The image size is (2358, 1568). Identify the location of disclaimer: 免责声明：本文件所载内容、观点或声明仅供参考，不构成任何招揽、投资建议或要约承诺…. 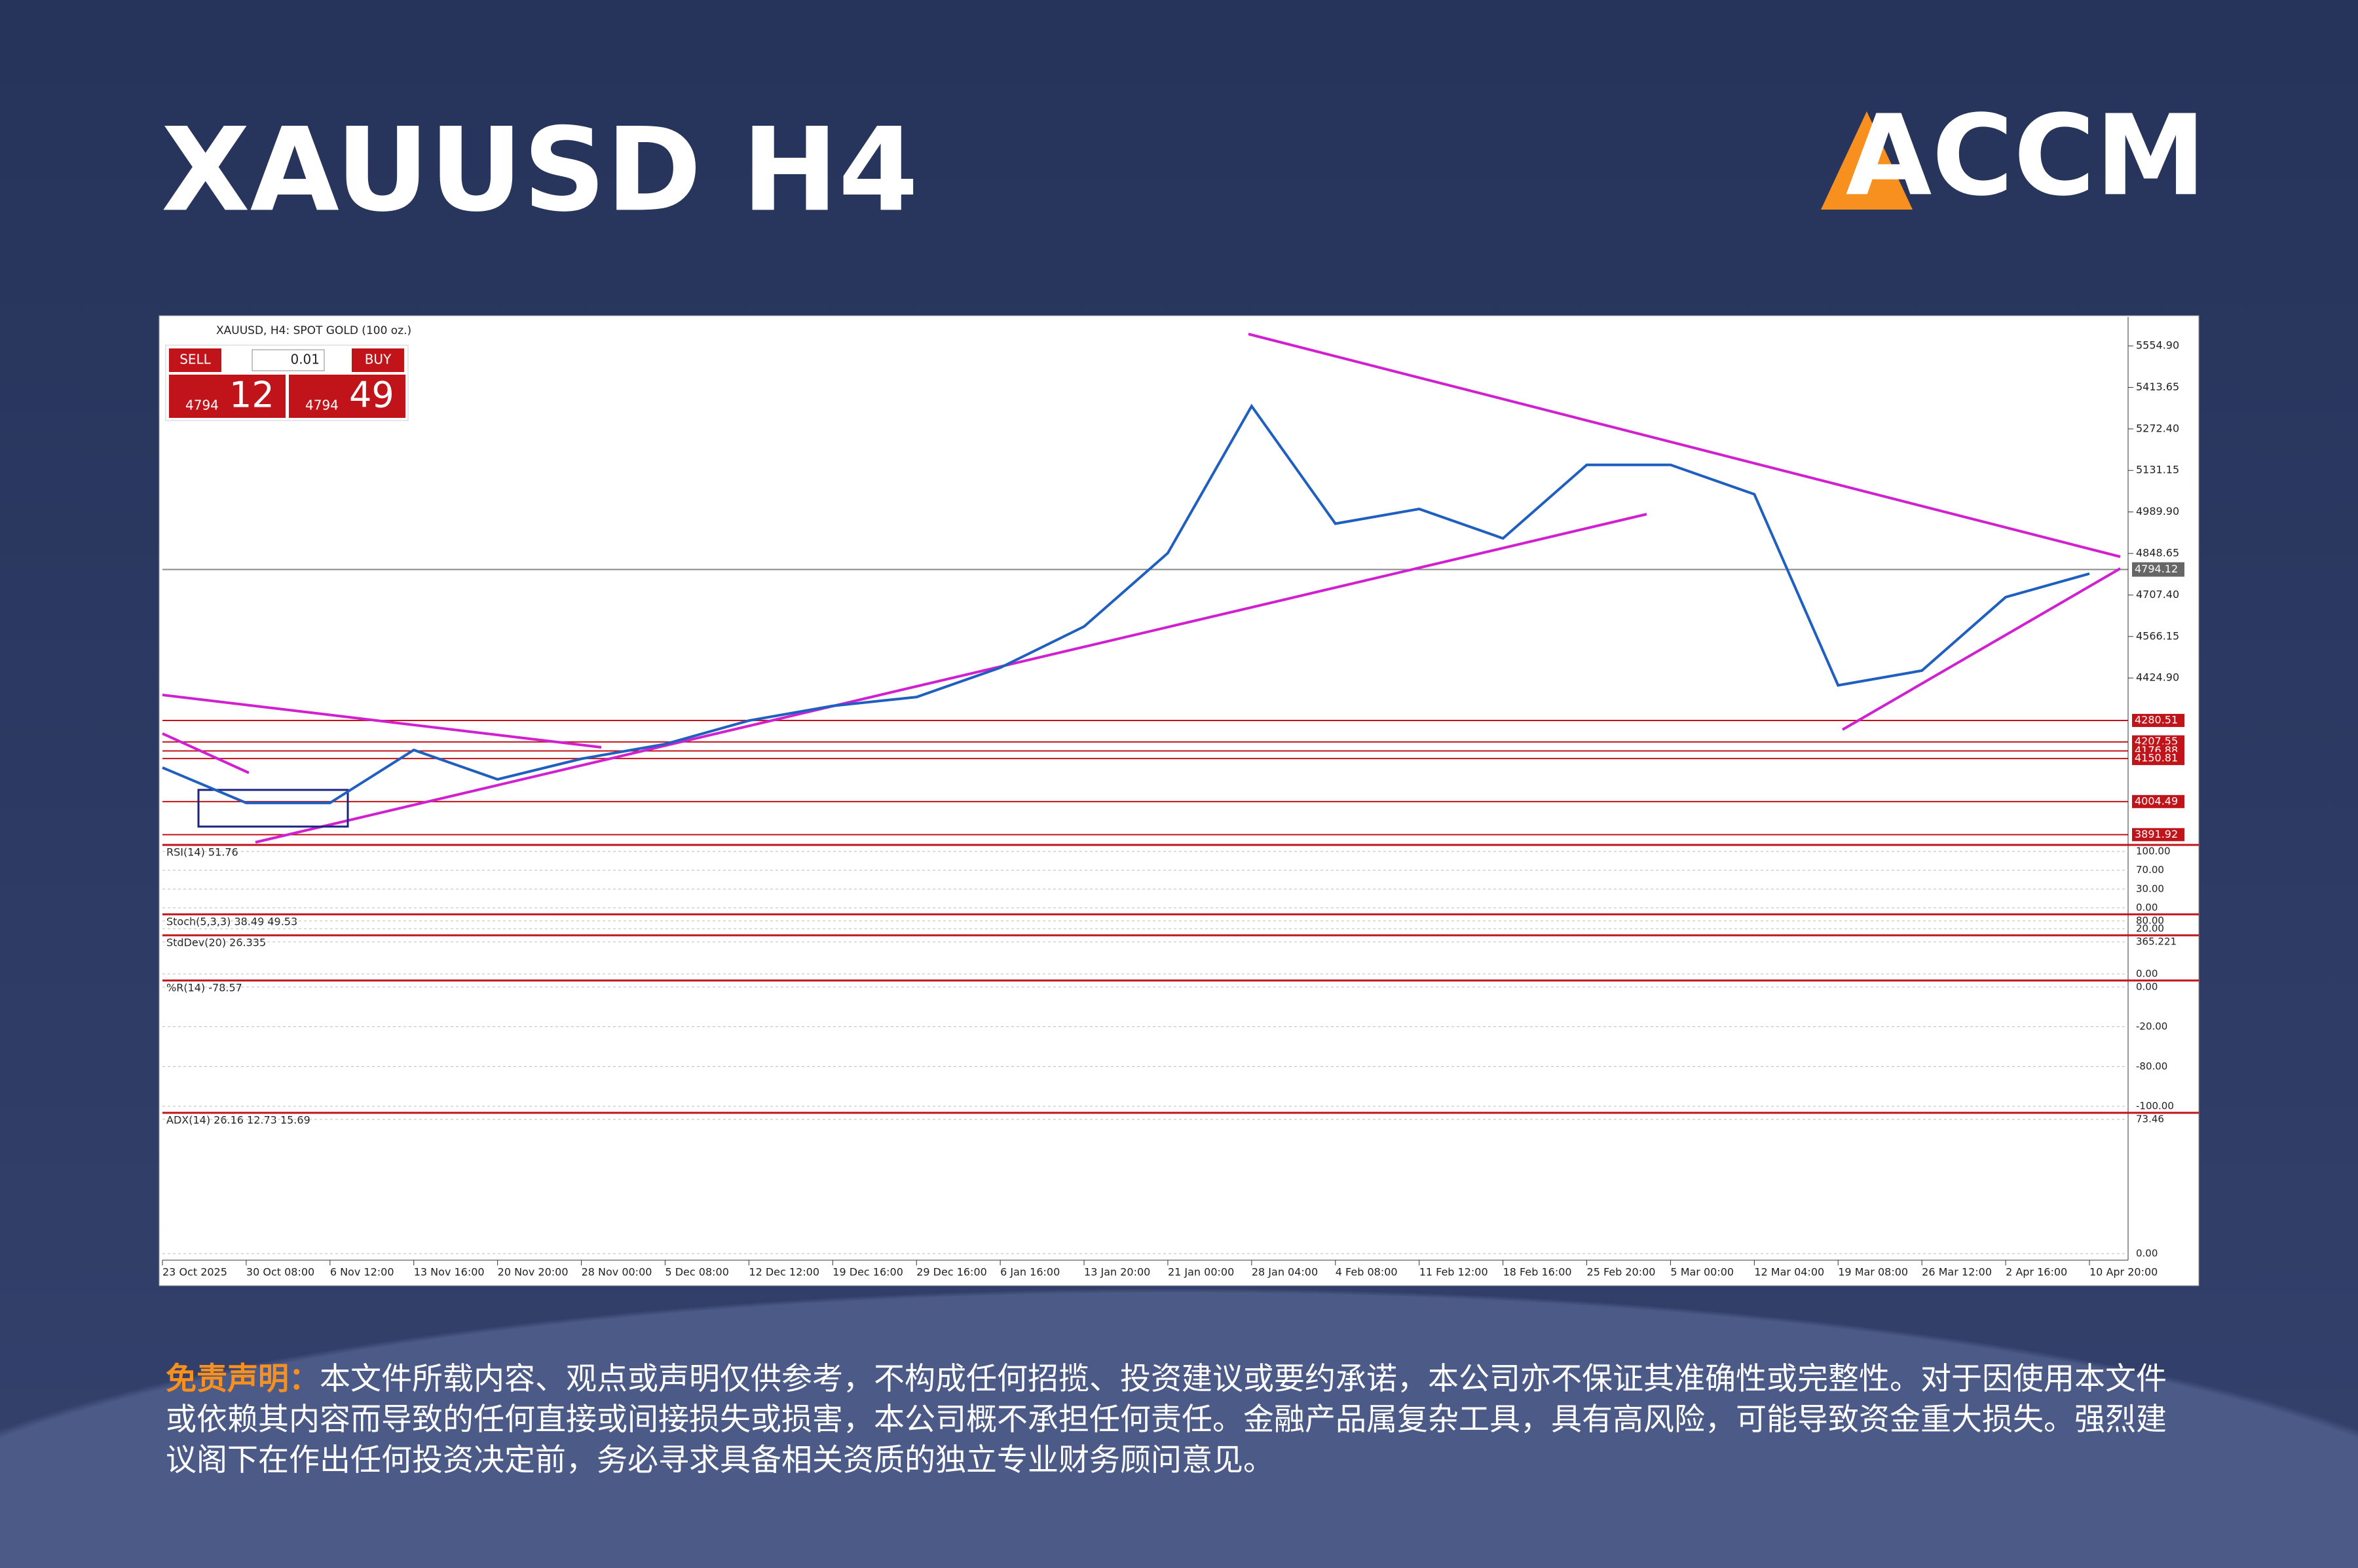
(1174, 1420).